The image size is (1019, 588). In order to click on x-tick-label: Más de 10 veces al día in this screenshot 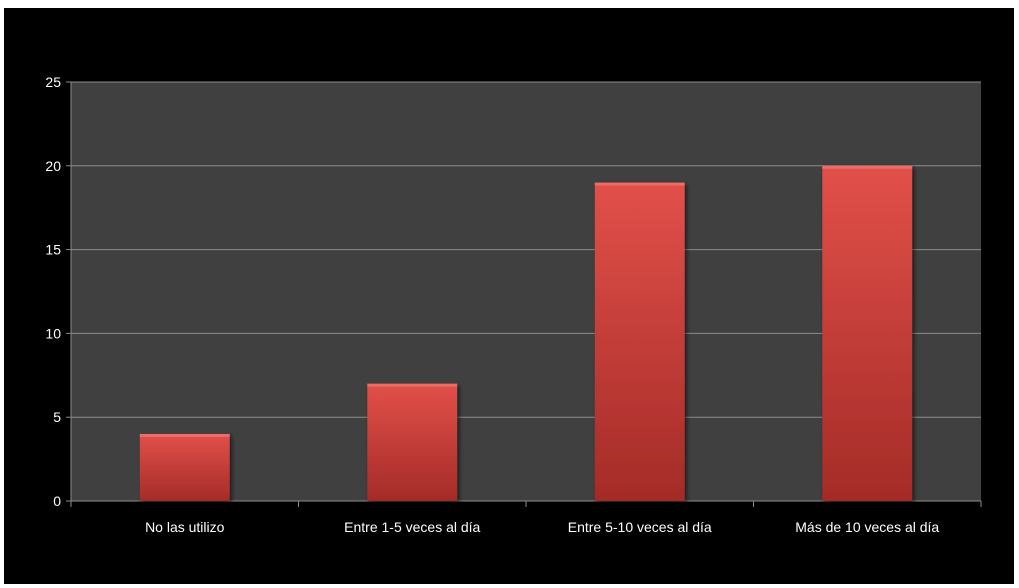, I will do `click(867, 527)`.